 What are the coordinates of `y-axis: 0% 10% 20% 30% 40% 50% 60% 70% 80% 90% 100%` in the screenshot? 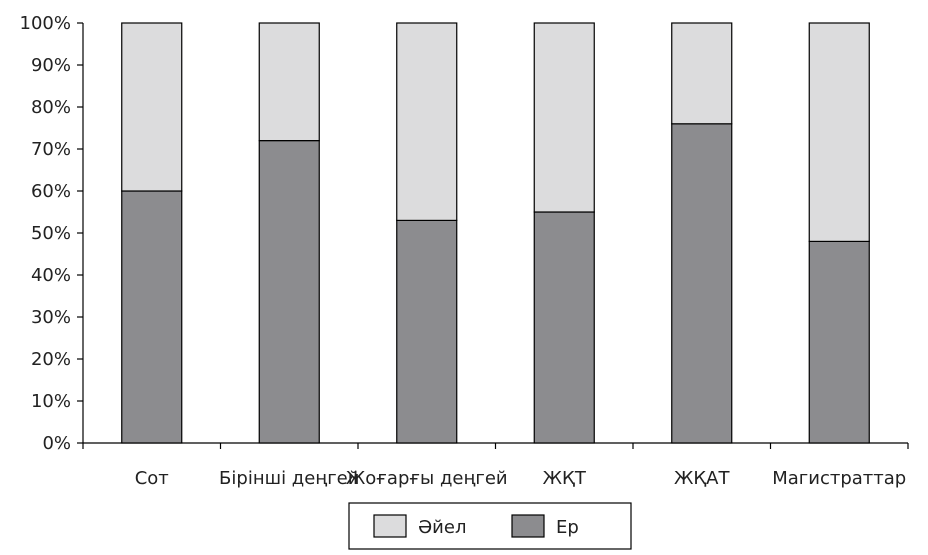 It's located at (52, 233).